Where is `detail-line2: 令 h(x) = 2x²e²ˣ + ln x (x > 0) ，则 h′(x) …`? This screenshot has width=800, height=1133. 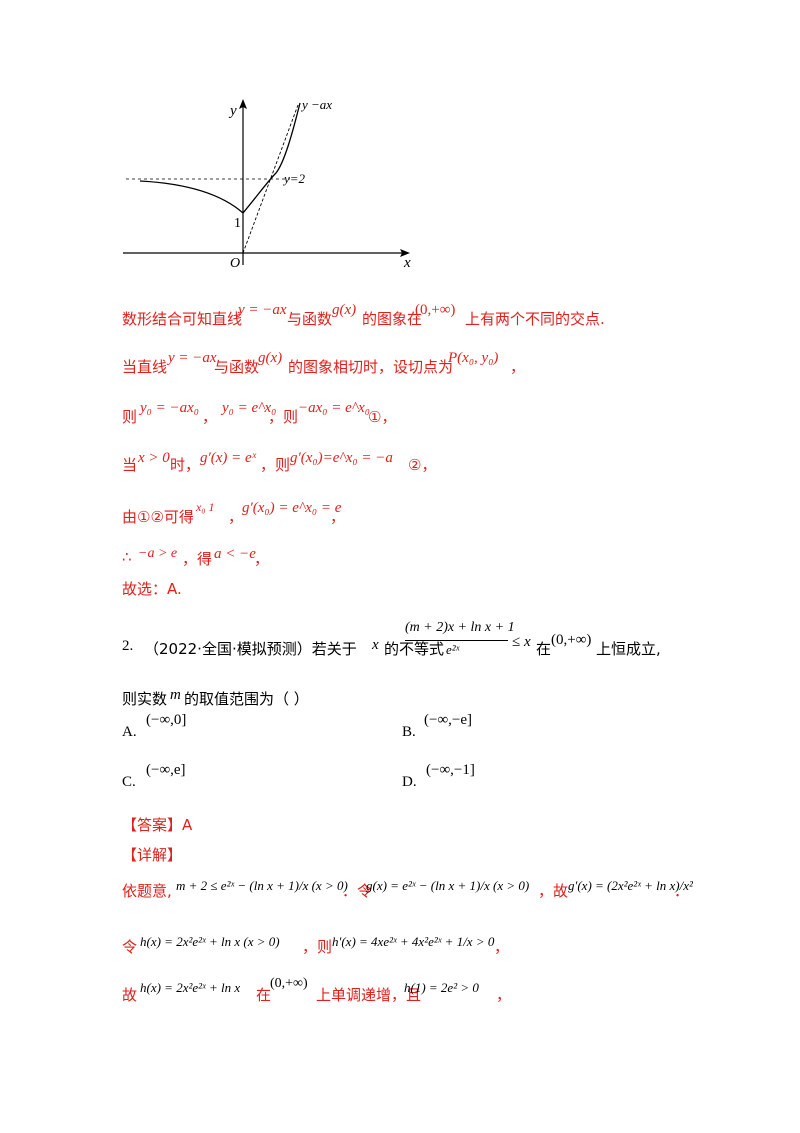
detail-line2: 令 h(x) = 2x²e²ˣ + ln x (x > 0) ，则 h′(x) … is located at coordinates (400, 946).